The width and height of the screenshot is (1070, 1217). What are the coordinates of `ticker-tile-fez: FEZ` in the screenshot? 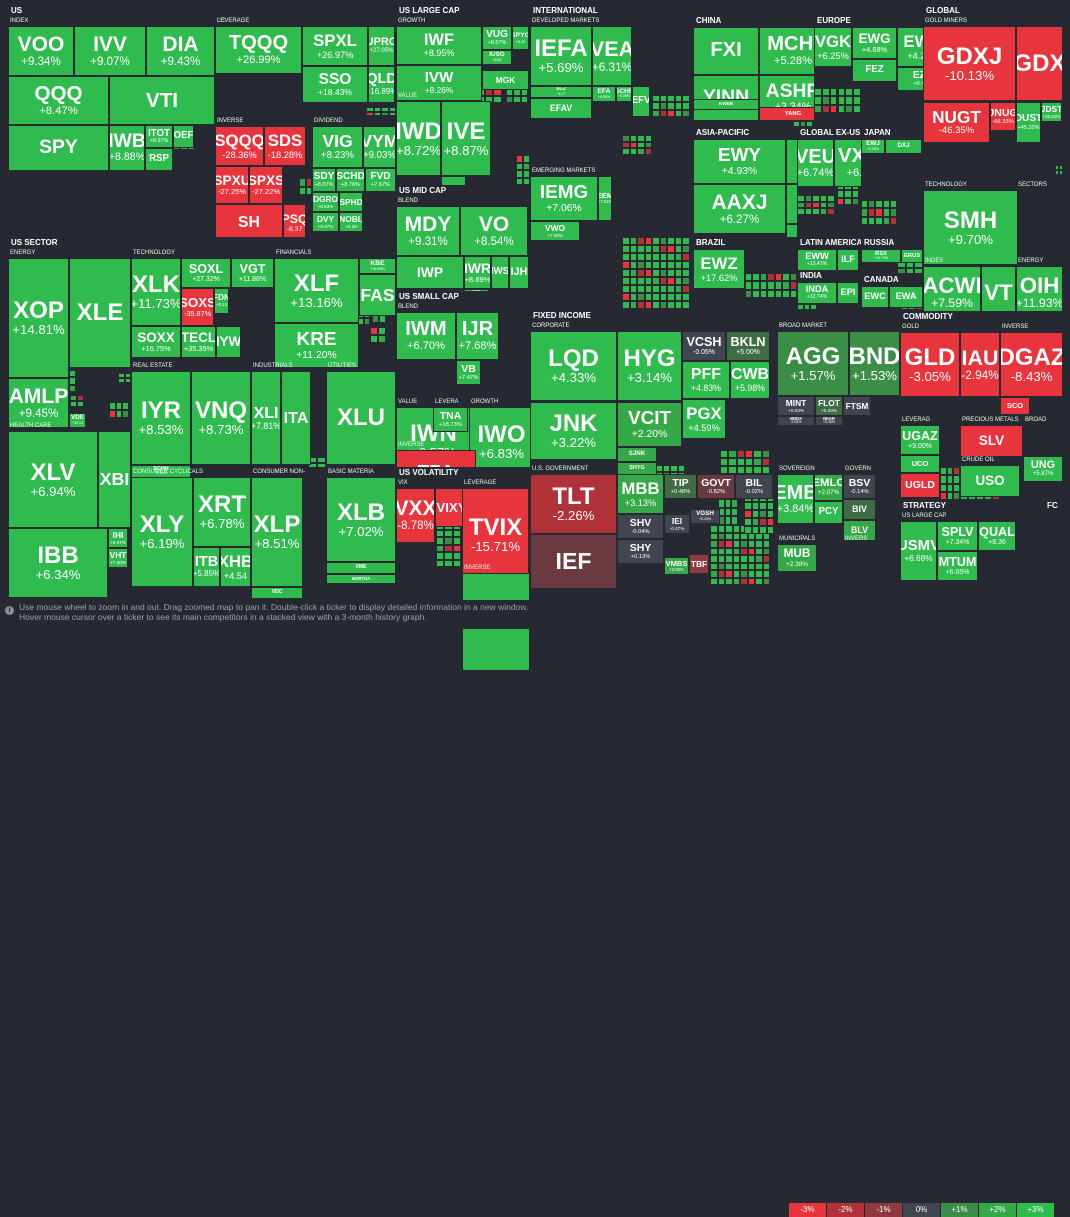 It's located at (874, 70).